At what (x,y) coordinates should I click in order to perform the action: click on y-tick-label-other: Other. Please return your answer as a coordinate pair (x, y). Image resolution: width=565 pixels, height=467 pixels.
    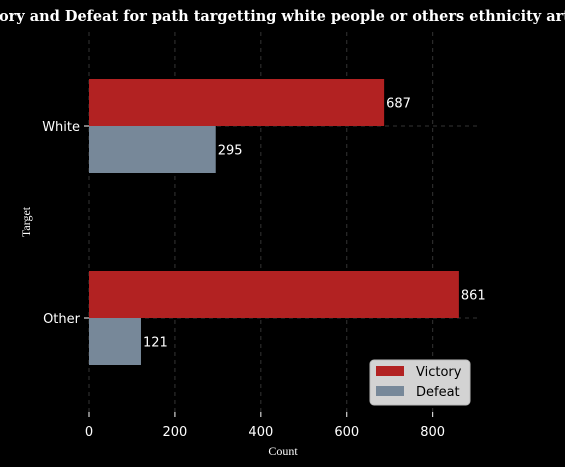
    Looking at the image, I should click on (62, 319).